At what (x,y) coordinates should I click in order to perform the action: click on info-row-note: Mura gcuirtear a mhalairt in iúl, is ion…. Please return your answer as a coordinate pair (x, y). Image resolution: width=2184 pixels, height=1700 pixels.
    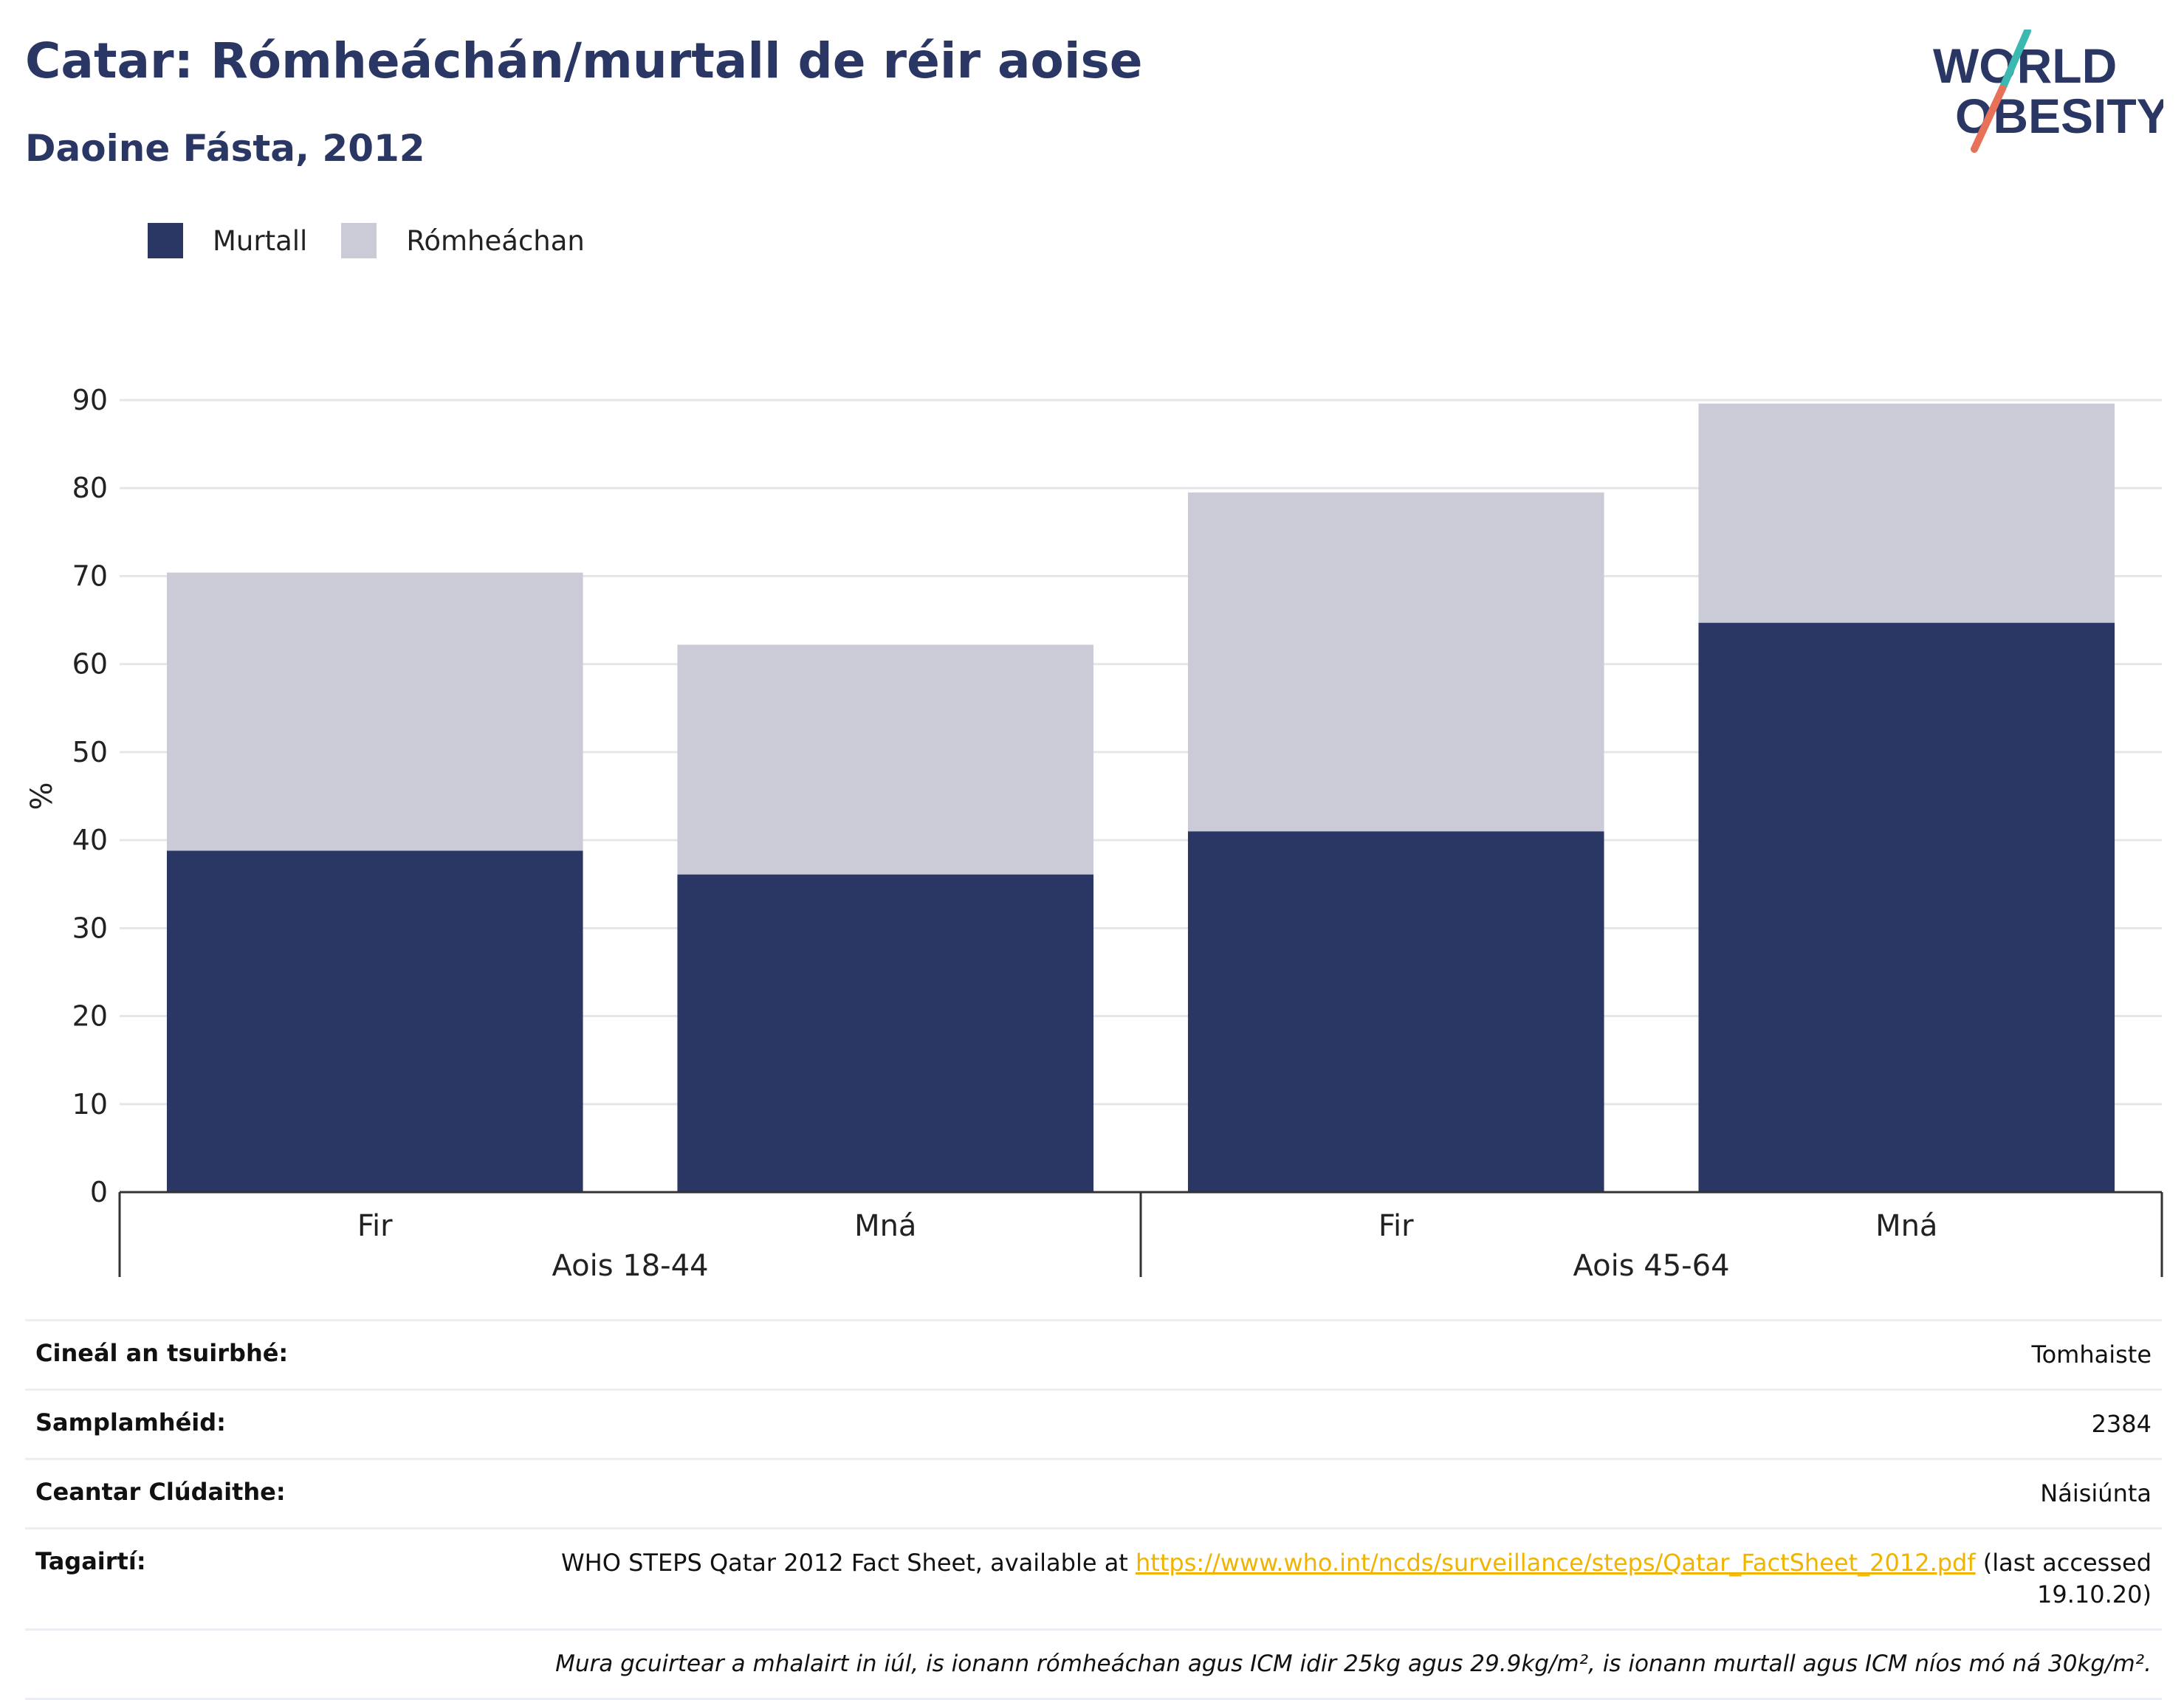
    Looking at the image, I should click on (1093, 1664).